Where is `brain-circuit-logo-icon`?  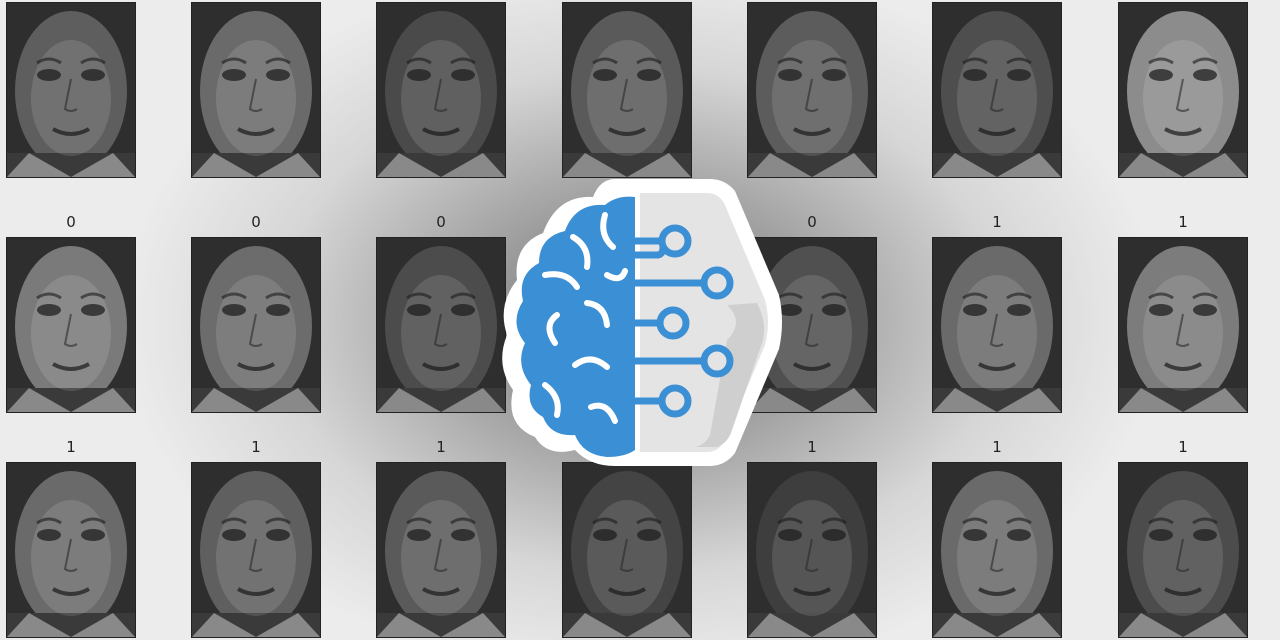
brain-circuit-logo-icon is located at coordinates (642, 322).